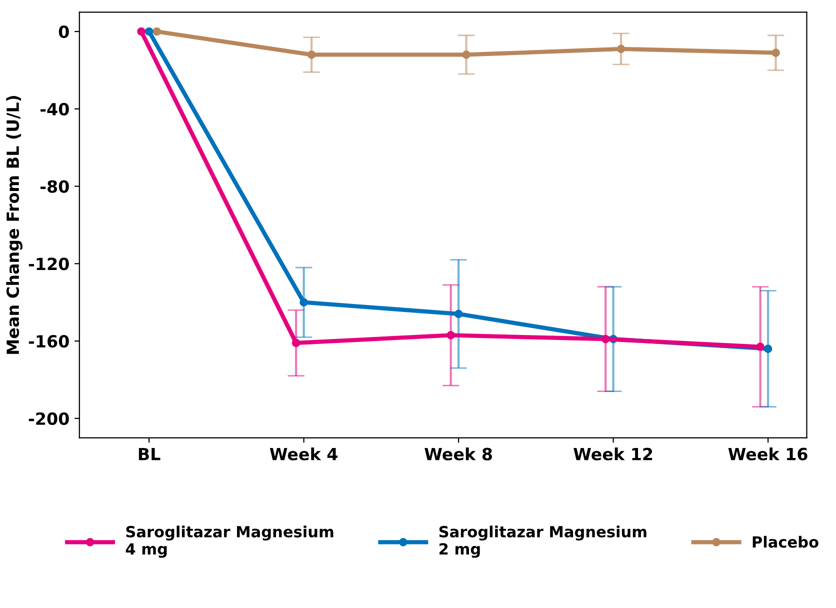  I want to click on y-axis-title: Mean Change From BL (U/L), so click(14, 225).